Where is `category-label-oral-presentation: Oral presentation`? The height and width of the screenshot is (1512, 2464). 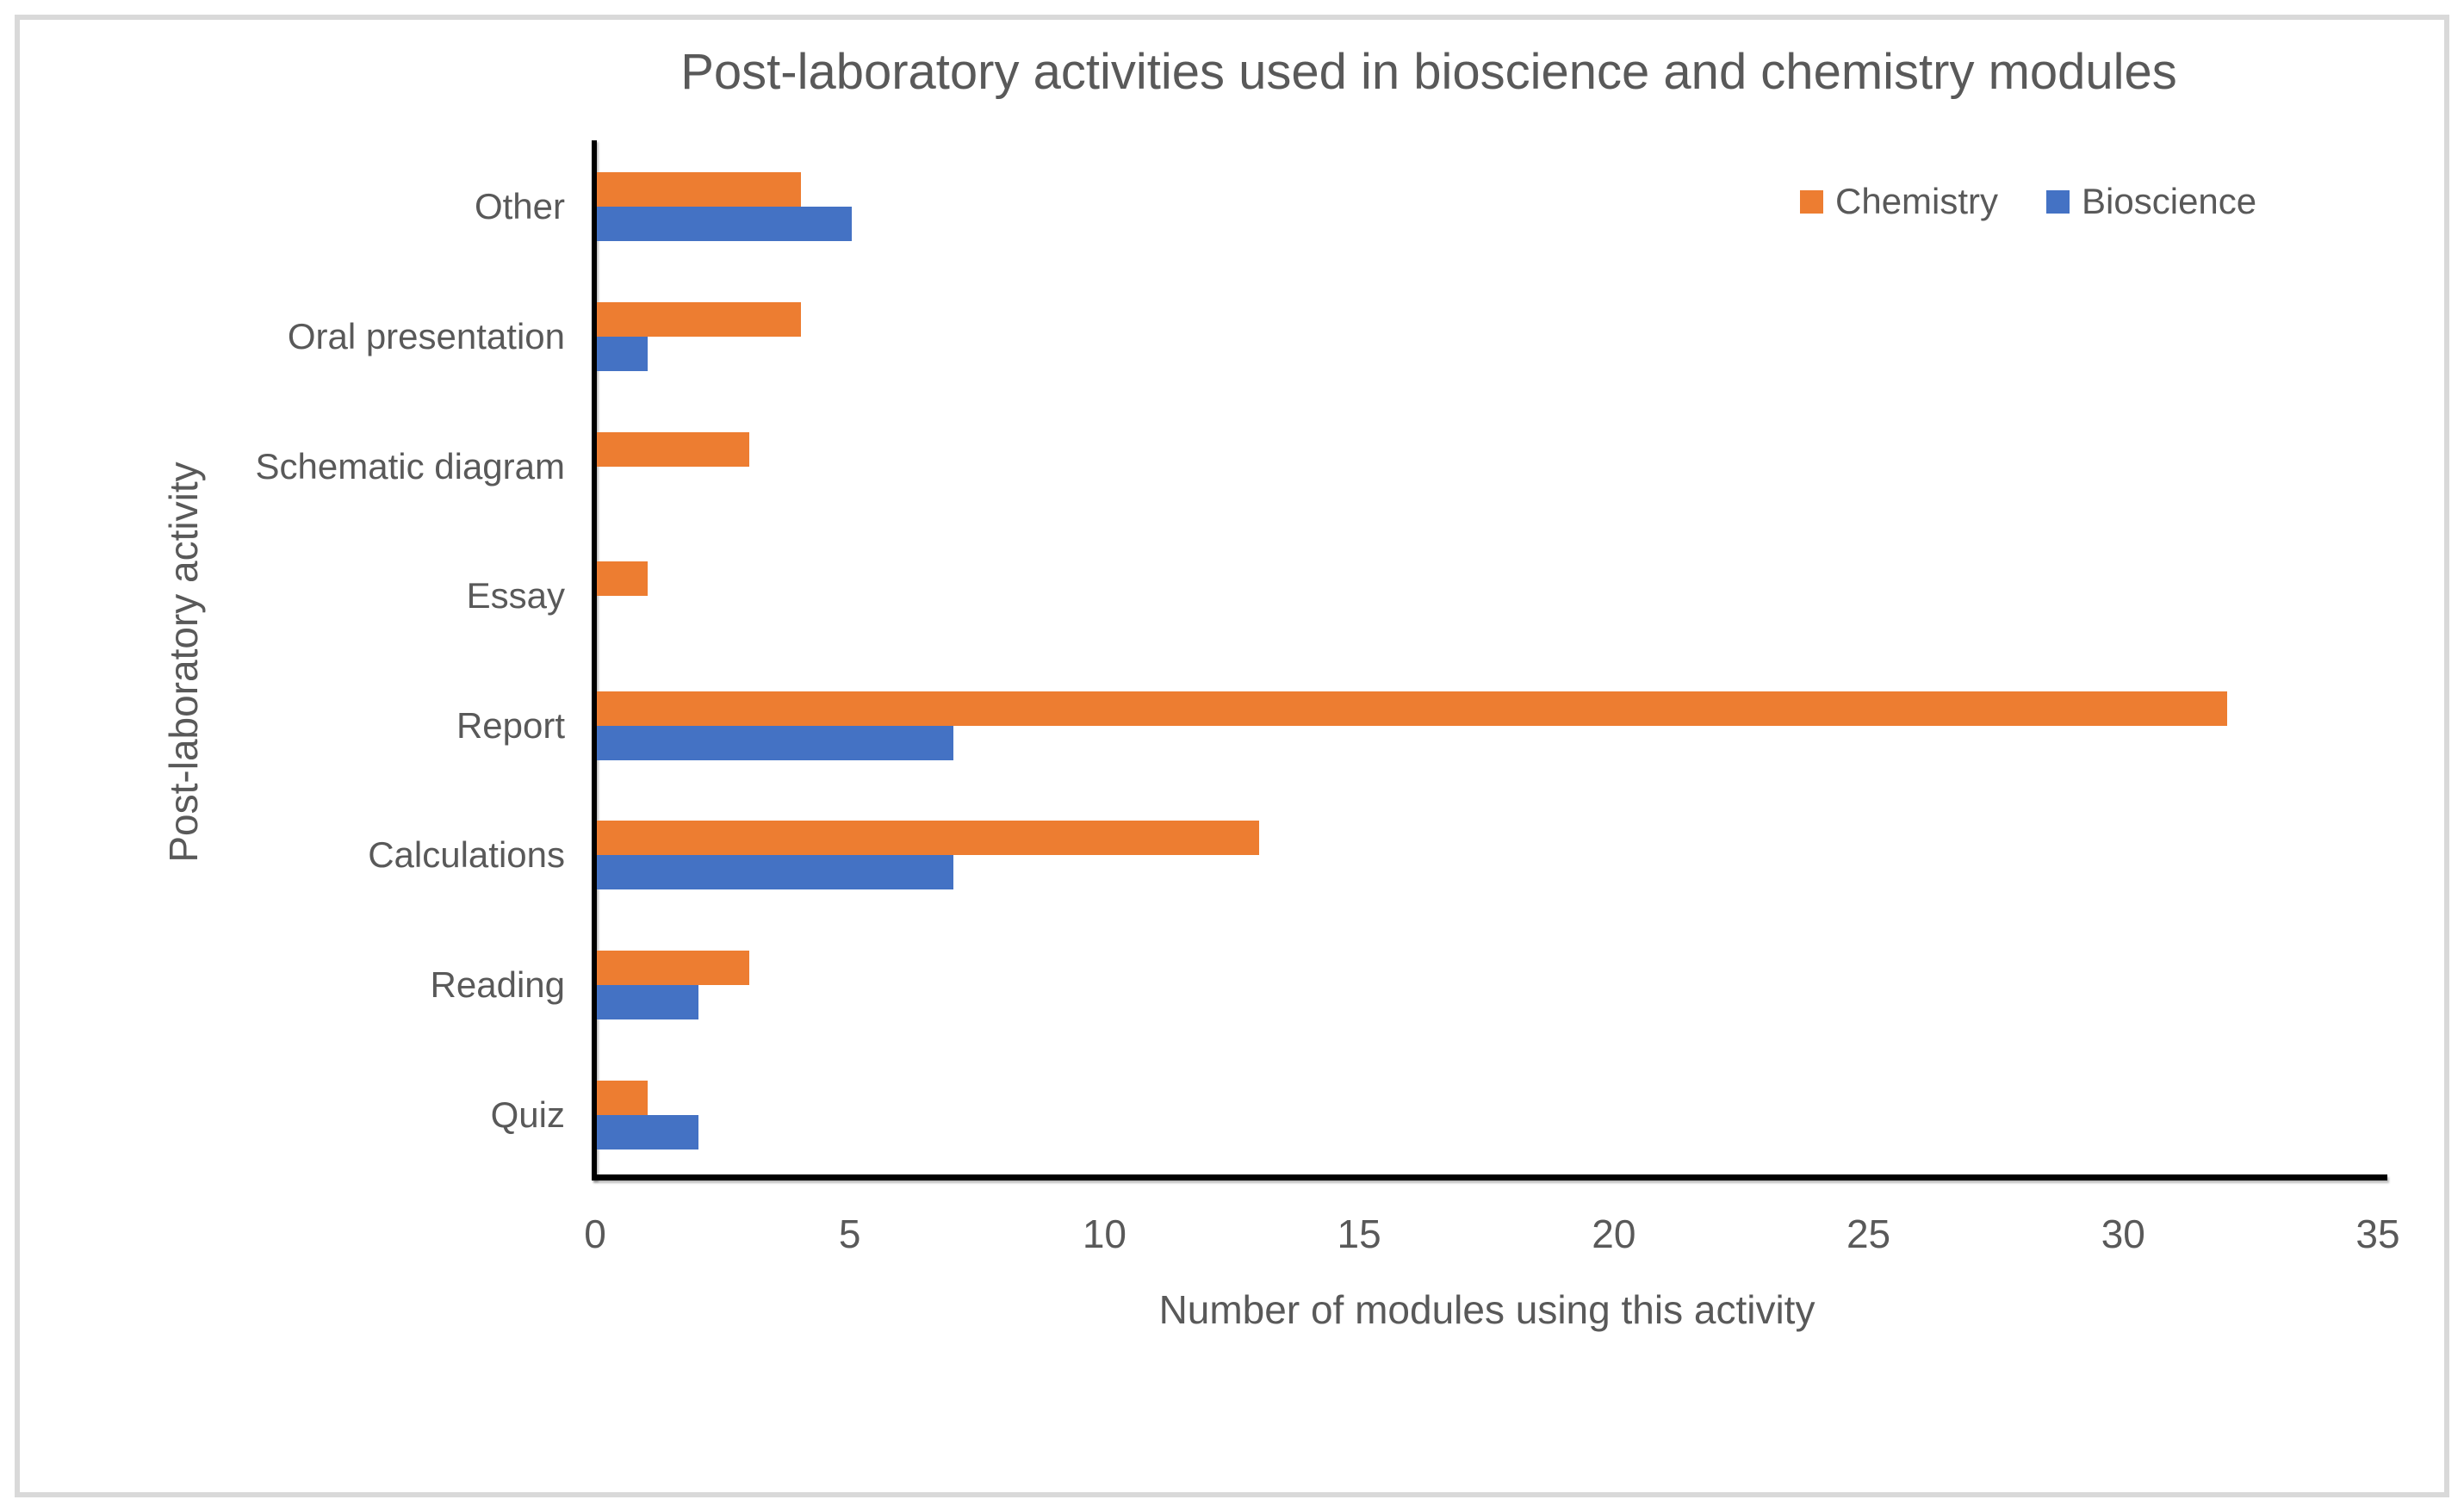 category-label-oral-presentation: Oral presentation is located at coordinates (426, 335).